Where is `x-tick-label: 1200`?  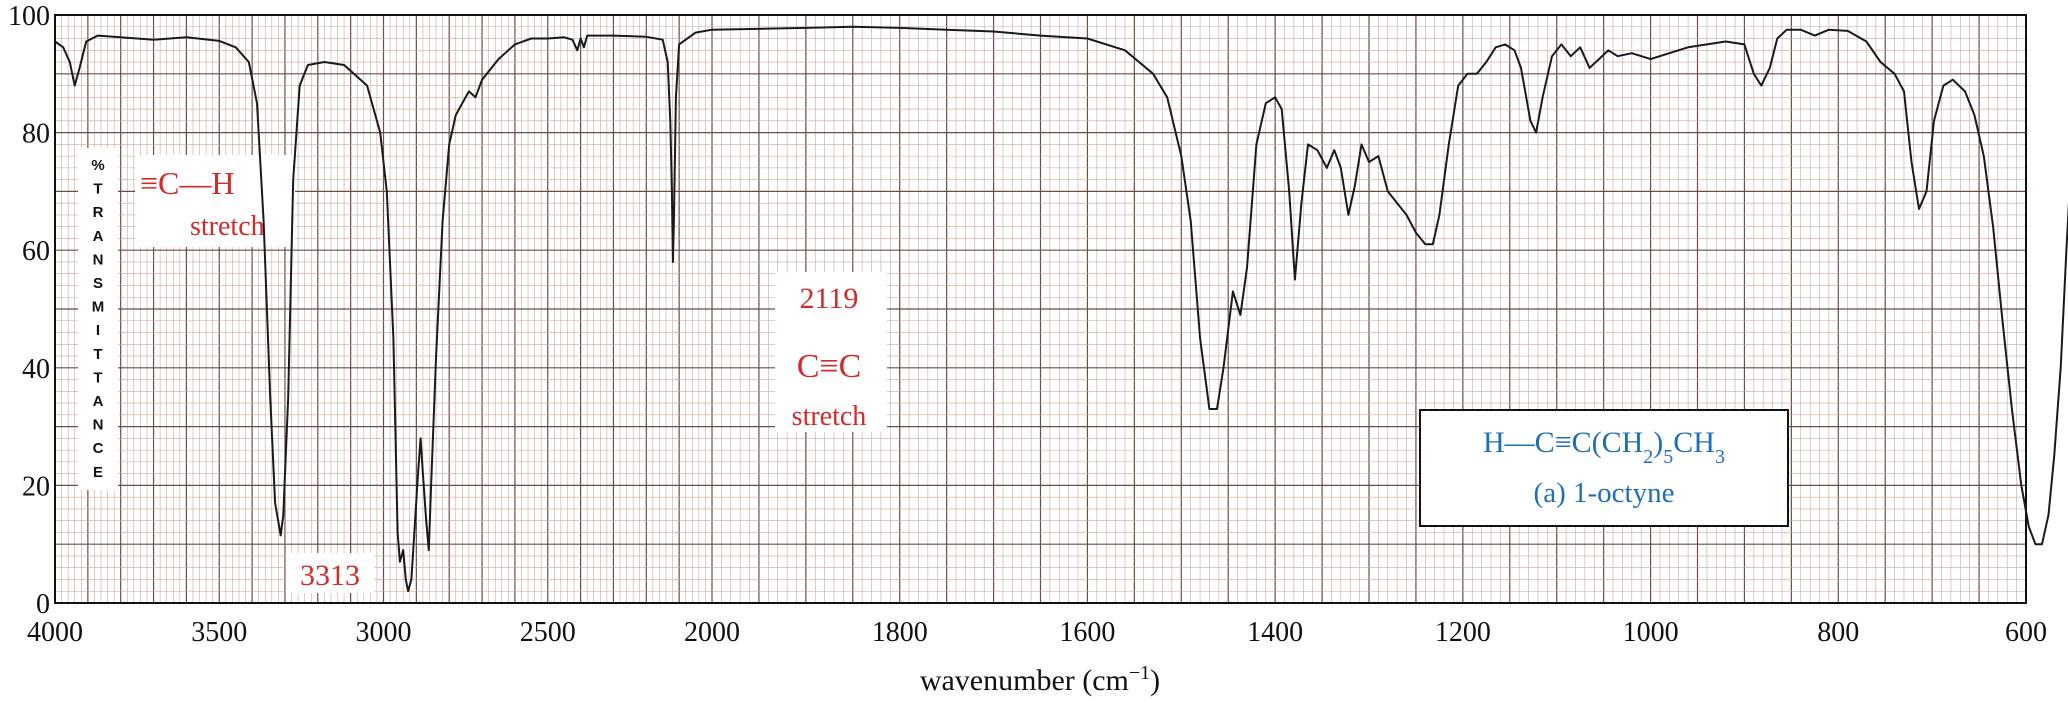 x-tick-label: 1200 is located at coordinates (1463, 632).